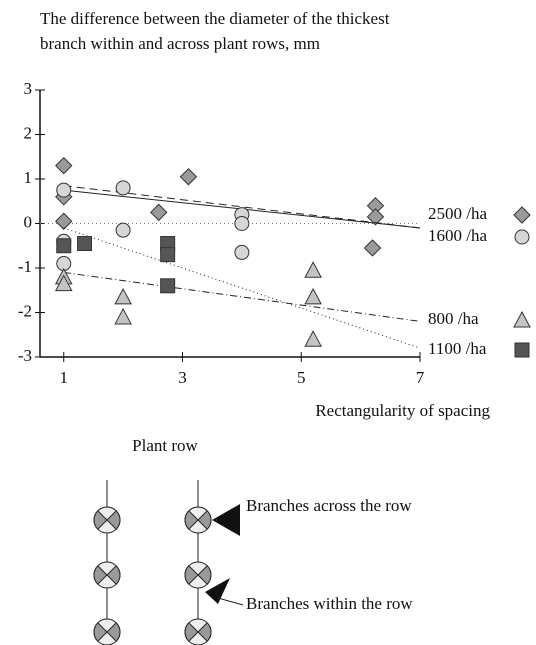  What do you see at coordinates (180, 43) in the screenshot?
I see `chart-title: branch within and across plant rows, mm` at bounding box center [180, 43].